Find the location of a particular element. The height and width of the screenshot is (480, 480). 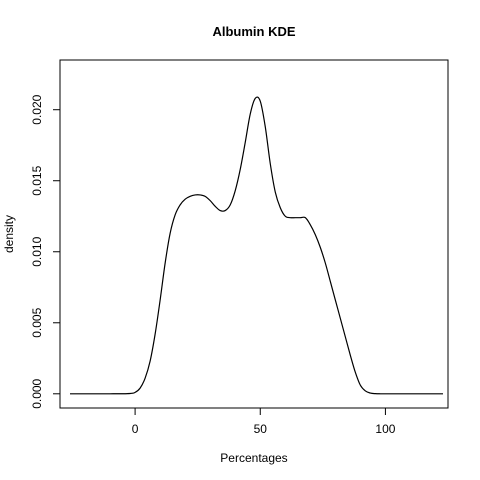

x-tick-label: 0 is located at coordinates (135, 429).